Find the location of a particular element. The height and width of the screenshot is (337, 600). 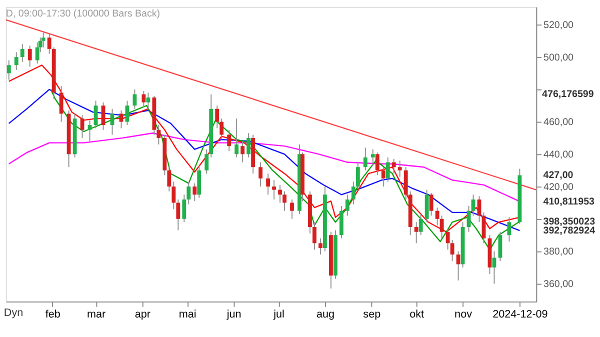

x-tick-label: jul is located at coordinates (278, 314).